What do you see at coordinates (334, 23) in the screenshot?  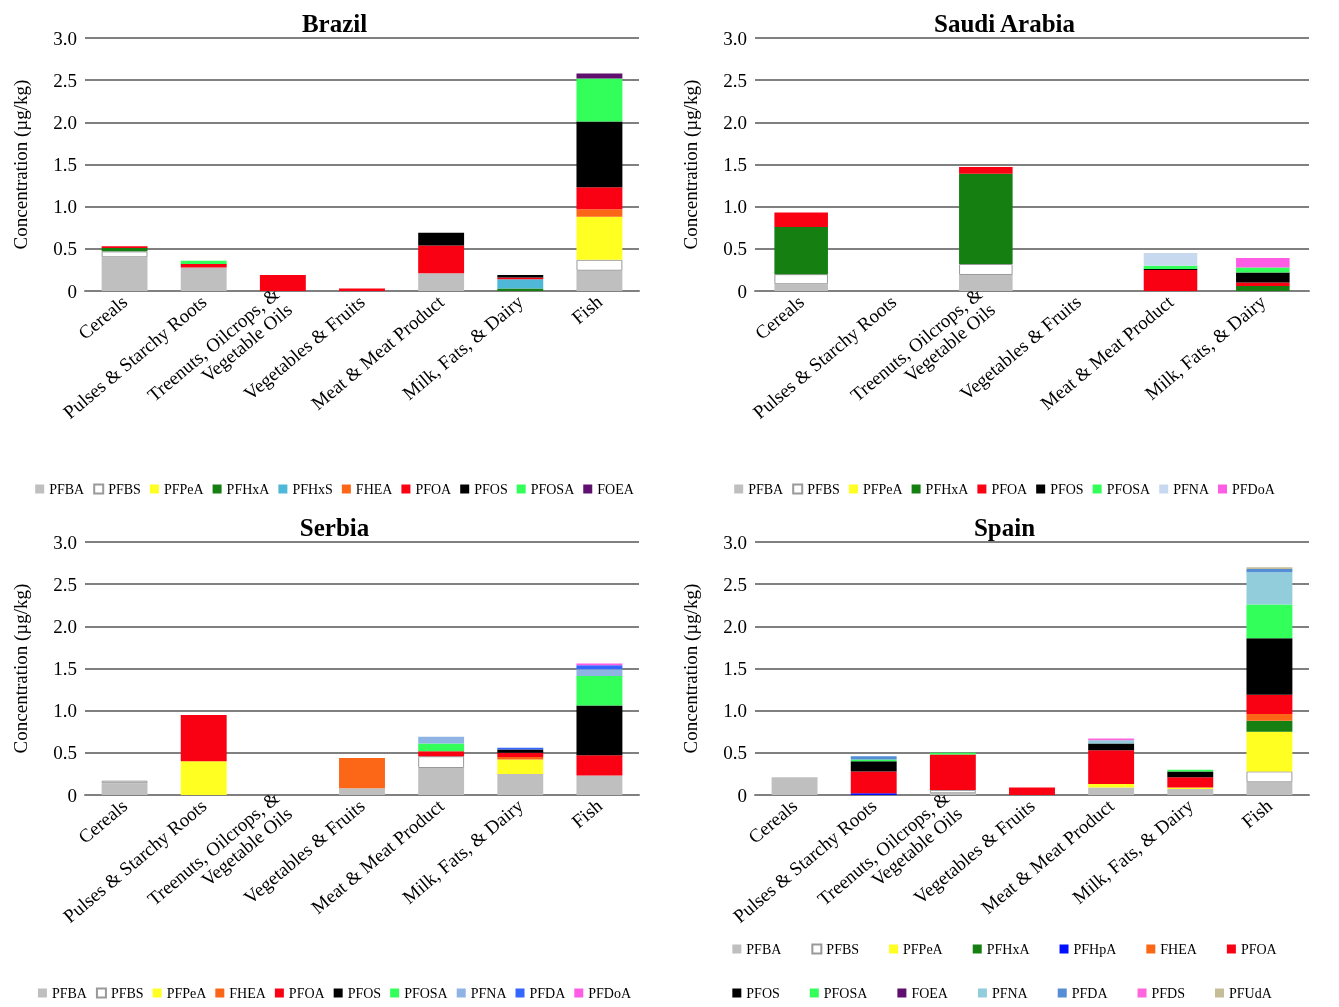 I see `chart-title: Brazil` at bounding box center [334, 23].